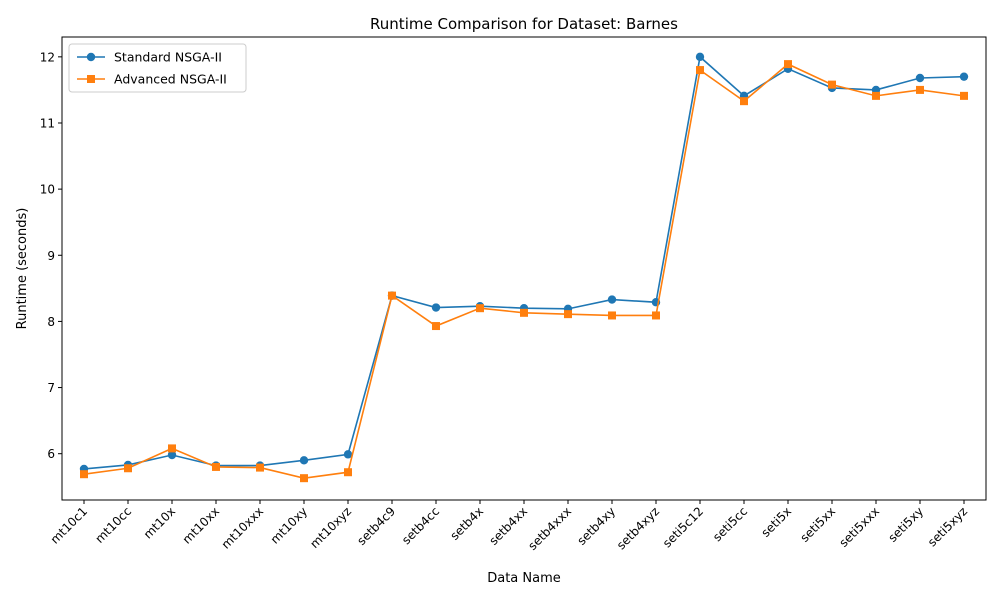  What do you see at coordinates (330, 527) in the screenshot?
I see `x-tick-label: mt10xyz` at bounding box center [330, 527].